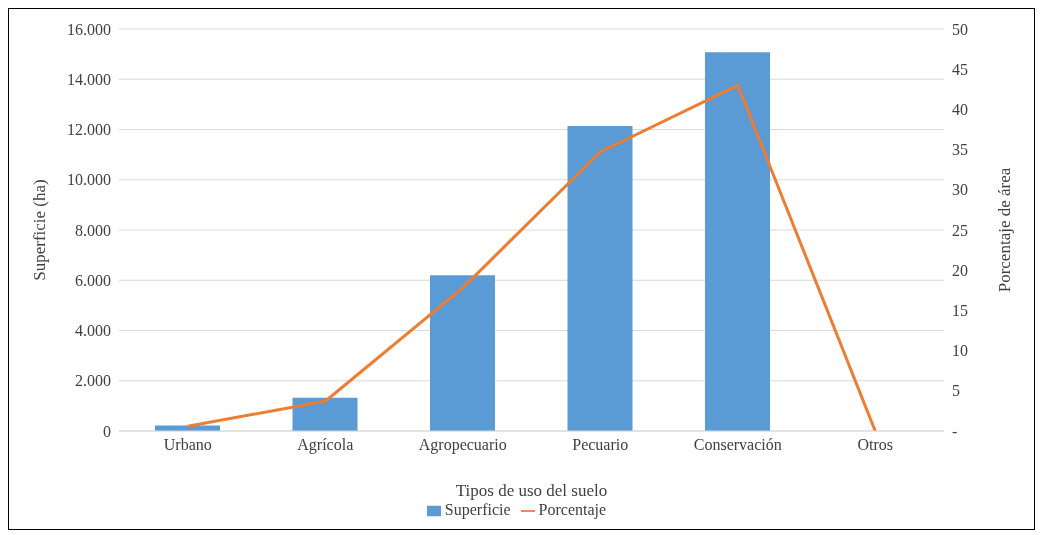 The image size is (1047, 535). What do you see at coordinates (737, 445) in the screenshot?
I see `x-tick-label: Conservación` at bounding box center [737, 445].